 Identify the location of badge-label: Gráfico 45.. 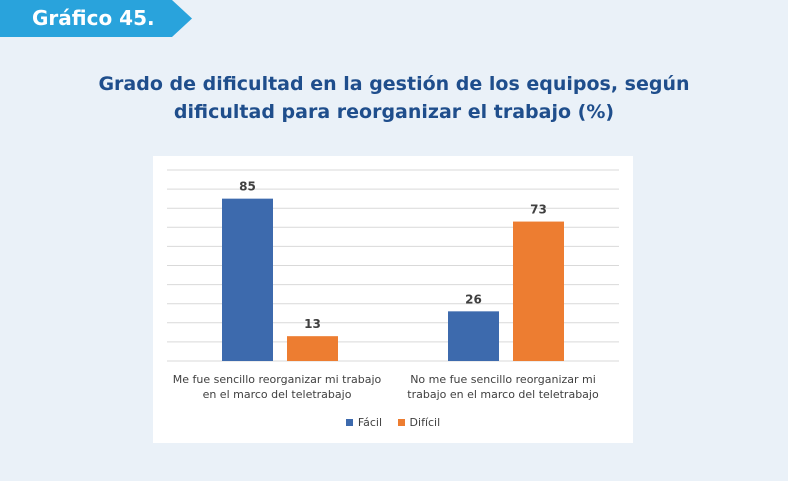
(93, 18).